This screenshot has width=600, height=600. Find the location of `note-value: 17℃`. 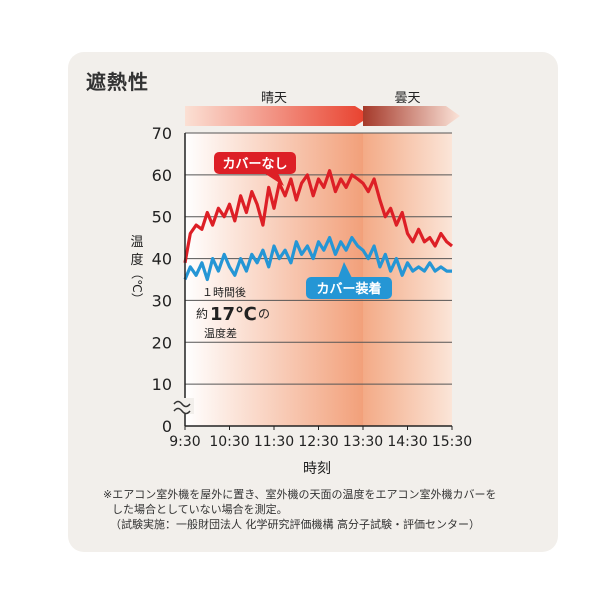

note-value: 17℃ is located at coordinates (233, 314).